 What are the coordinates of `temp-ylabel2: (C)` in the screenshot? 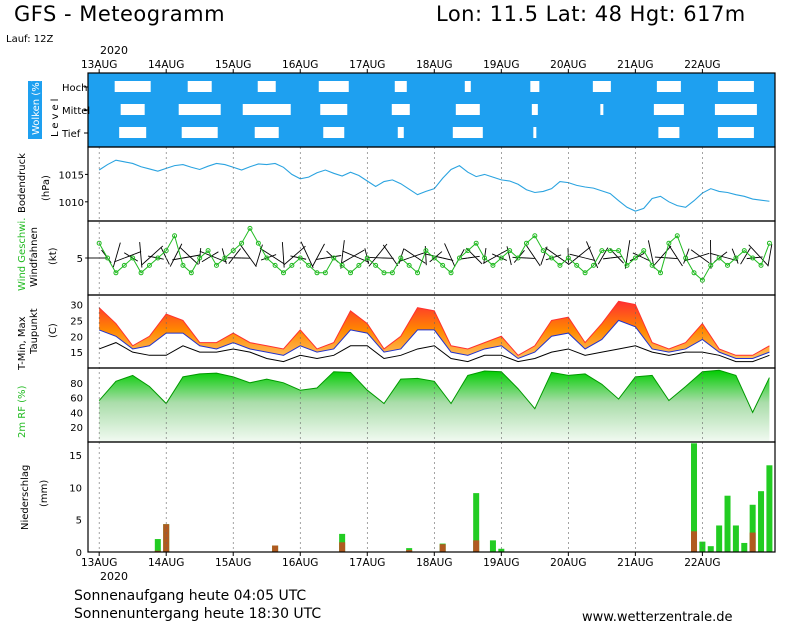 It's located at (53, 330).